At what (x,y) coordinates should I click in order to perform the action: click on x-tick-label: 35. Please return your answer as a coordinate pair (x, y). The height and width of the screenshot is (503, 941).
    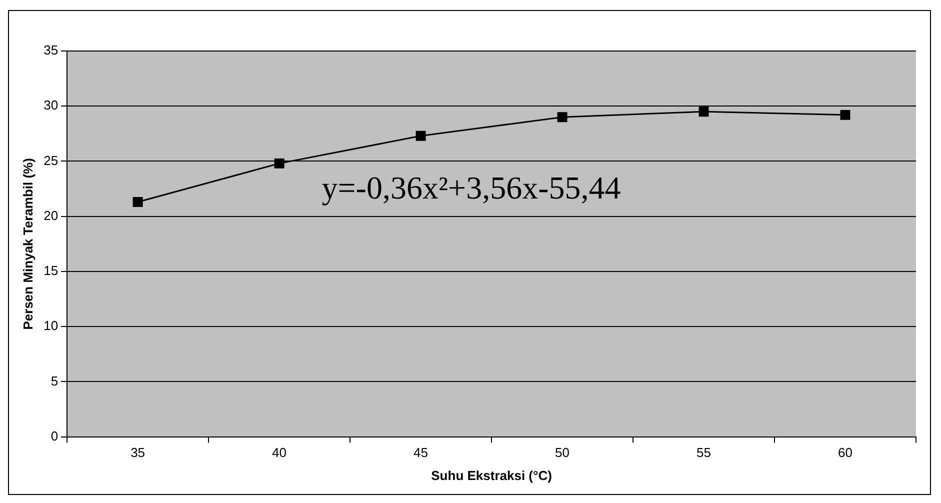
    Looking at the image, I should click on (138, 452).